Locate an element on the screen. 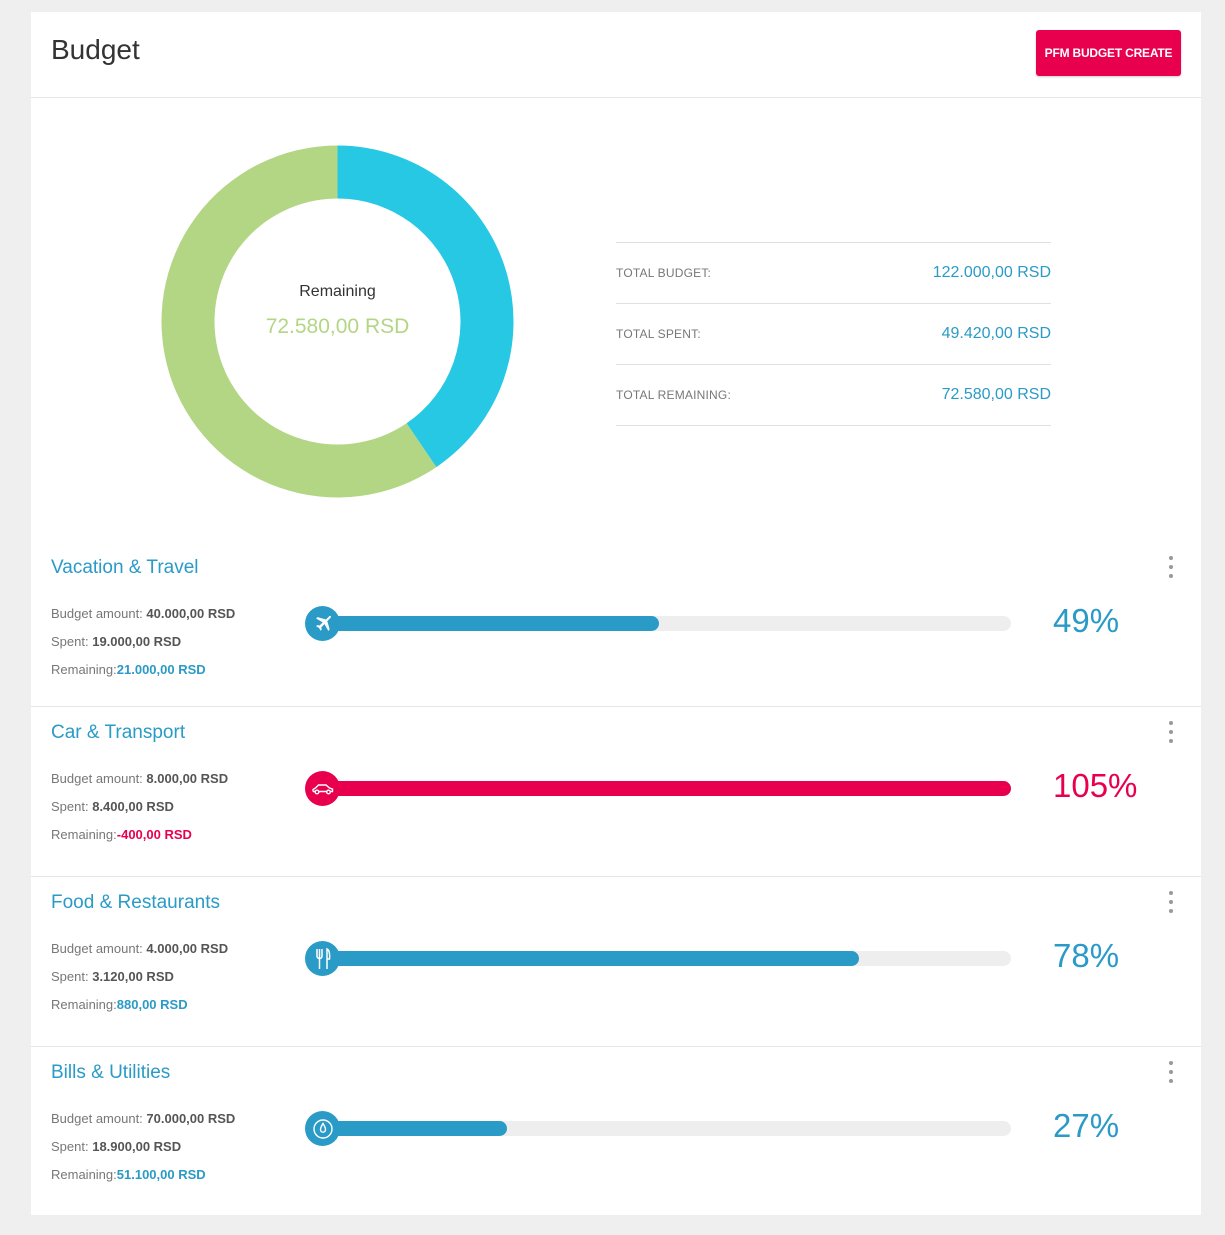  budget-amount-line: Budget amount: 4.000,00 RSD is located at coordinates (139, 949).